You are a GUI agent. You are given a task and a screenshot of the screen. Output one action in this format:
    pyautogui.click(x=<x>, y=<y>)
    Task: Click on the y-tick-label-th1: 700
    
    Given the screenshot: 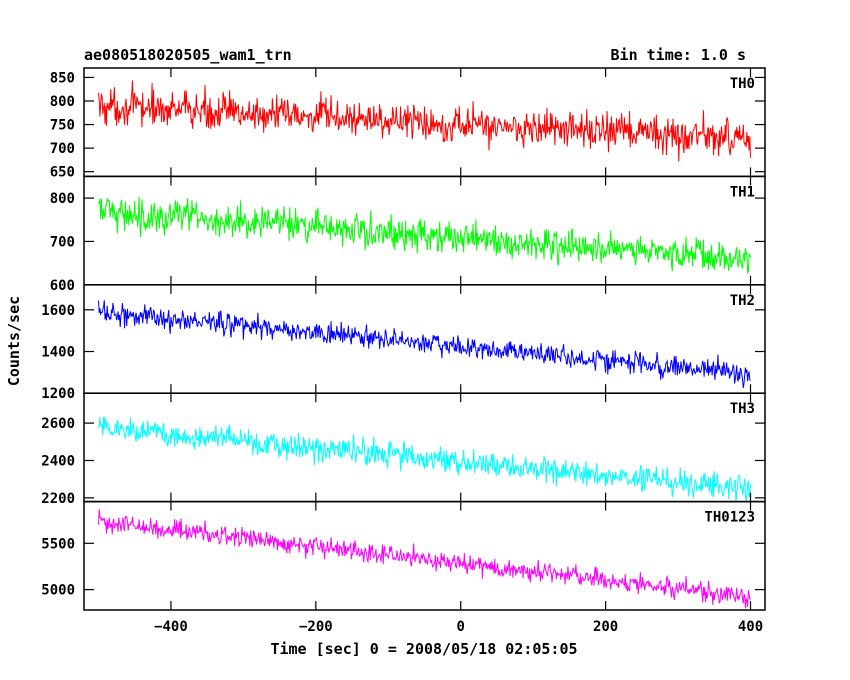 What is the action you would take?
    pyautogui.click(x=62, y=242)
    